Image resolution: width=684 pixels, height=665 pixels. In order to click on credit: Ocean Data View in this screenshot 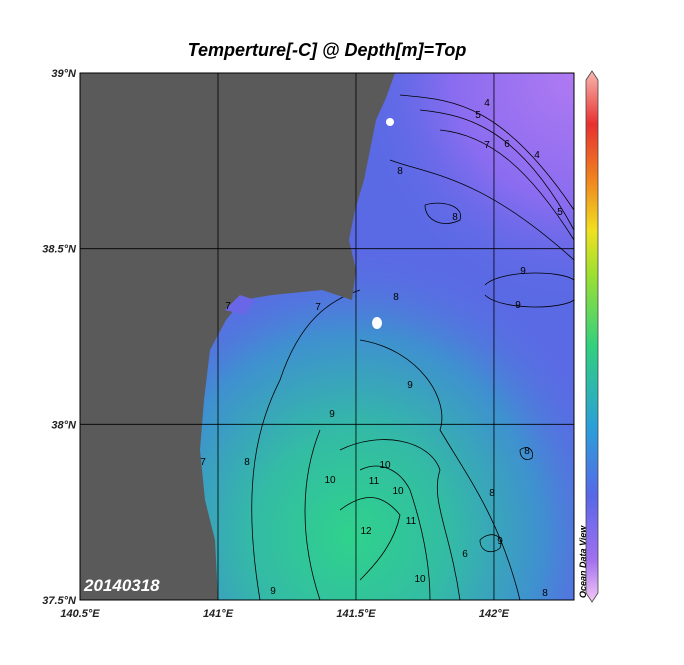, I will do `click(583, 561)`.